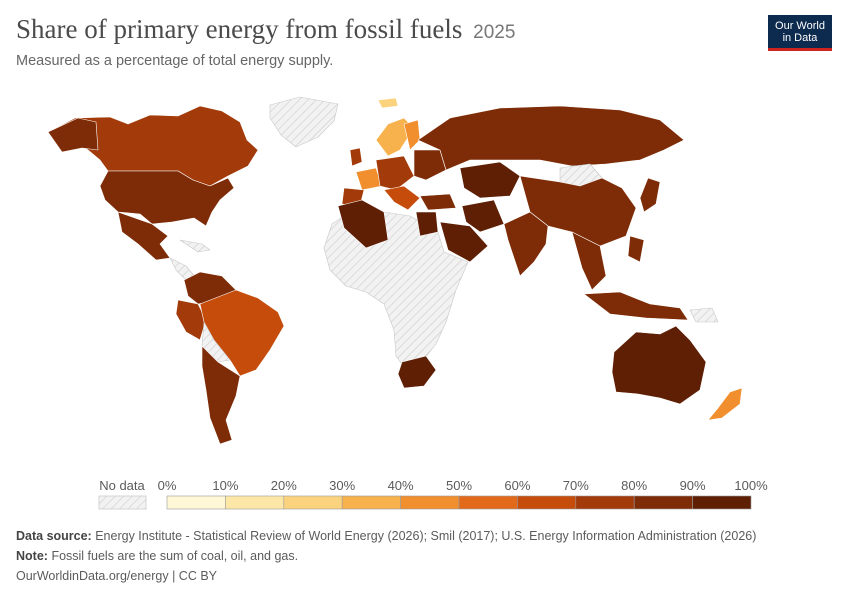  Describe the element at coordinates (693, 485) in the screenshot. I see `legend-tick-label: 90%` at that location.